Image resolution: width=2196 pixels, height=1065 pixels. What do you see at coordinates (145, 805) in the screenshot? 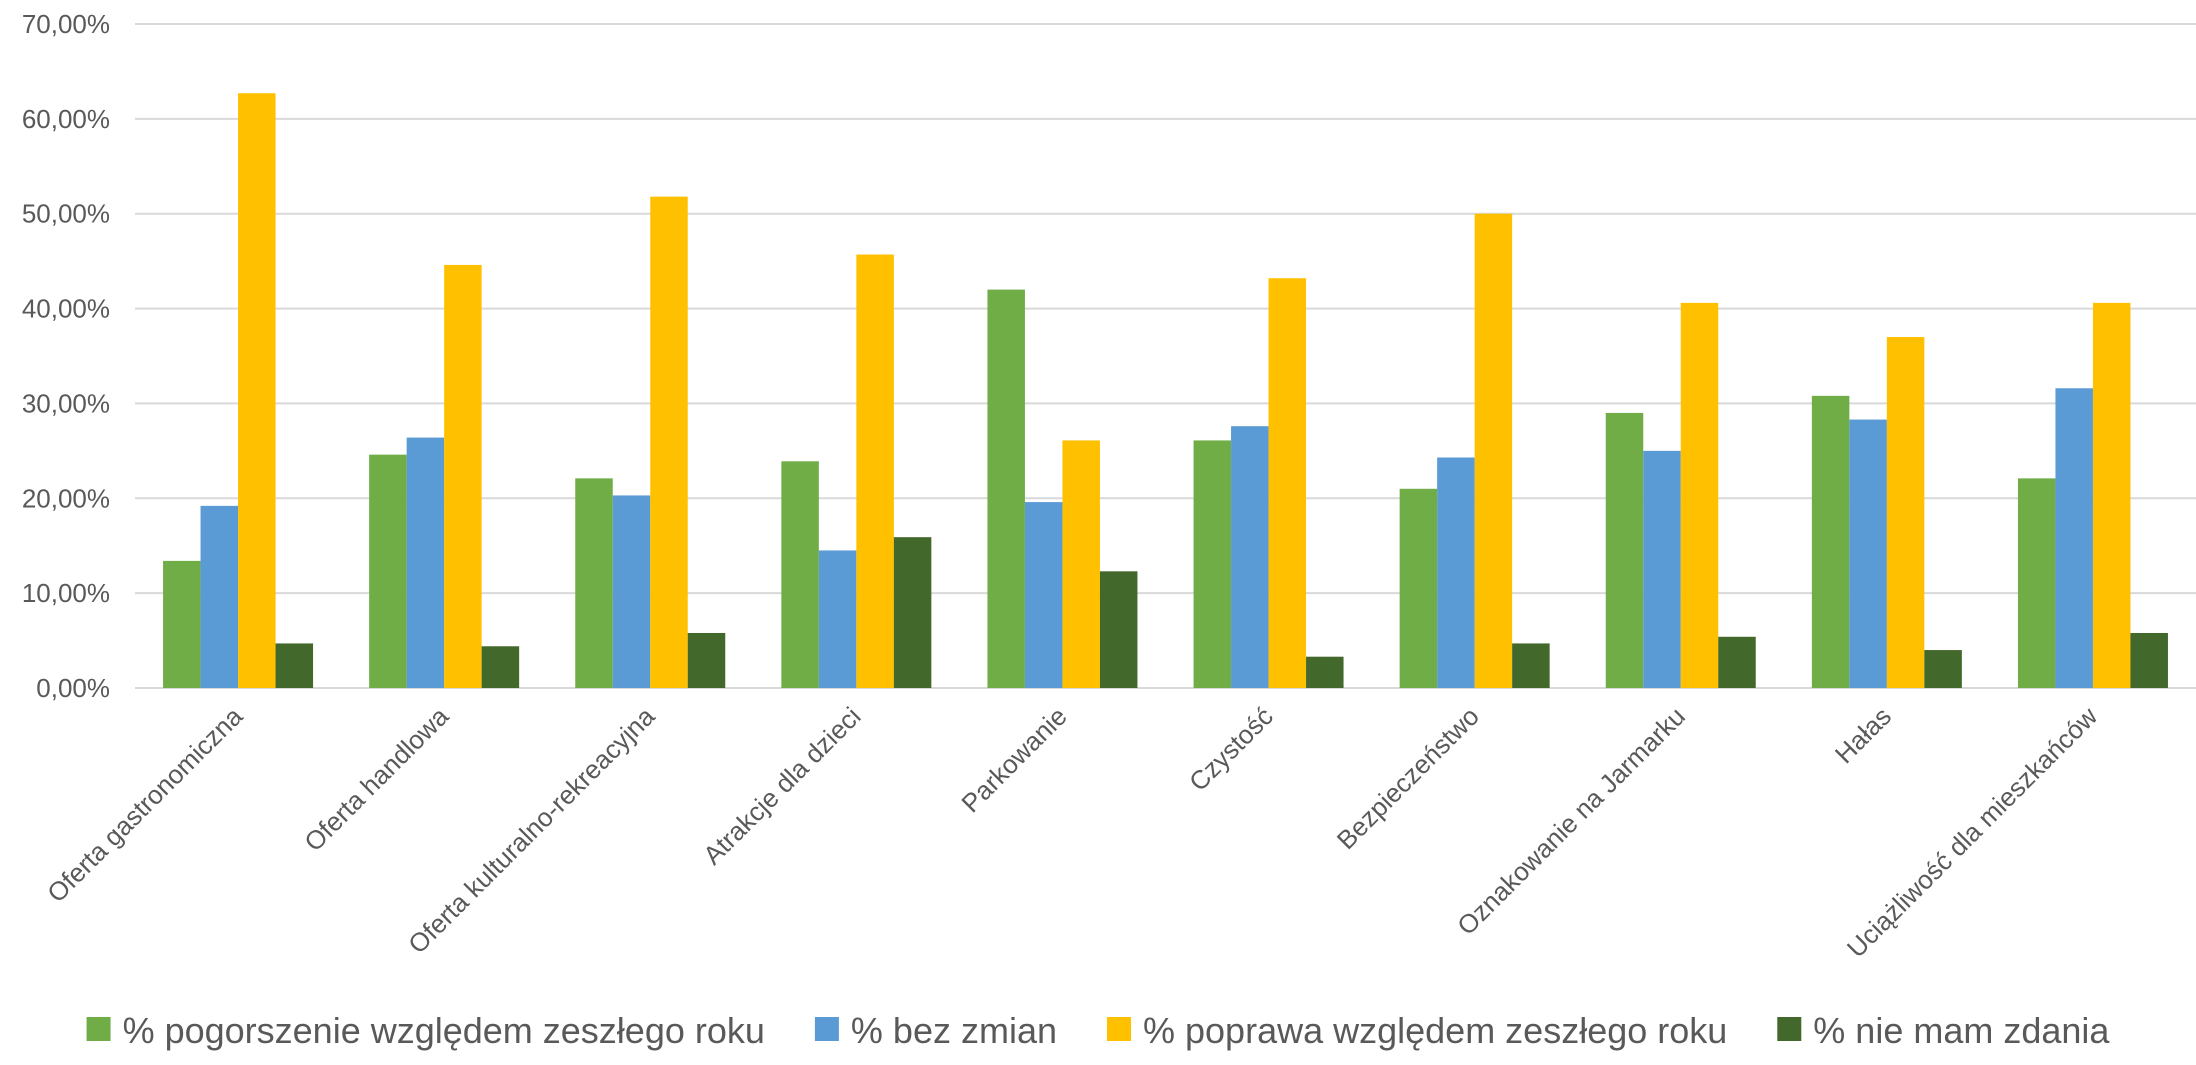
I see `category-label: Oferta gastronomiczna` at bounding box center [145, 805].